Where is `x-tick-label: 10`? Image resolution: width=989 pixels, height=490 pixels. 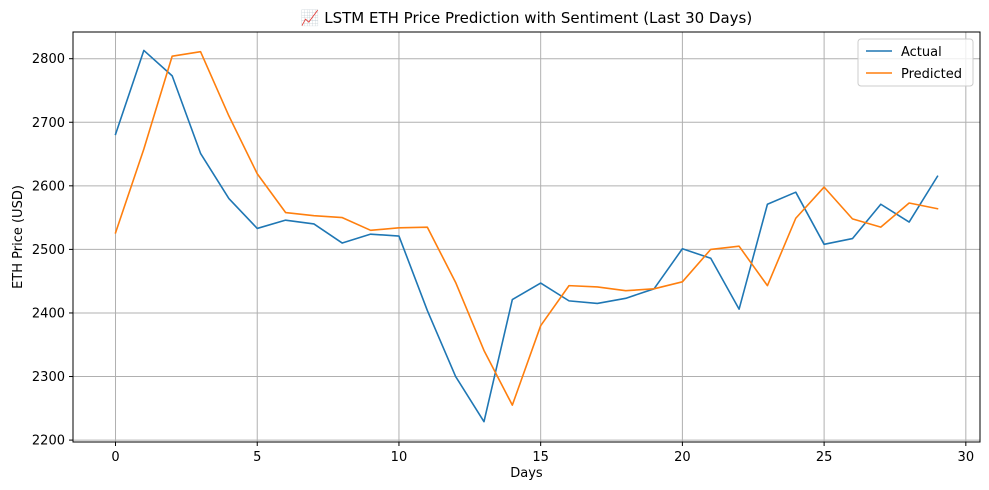 x-tick-label: 10 is located at coordinates (399, 457).